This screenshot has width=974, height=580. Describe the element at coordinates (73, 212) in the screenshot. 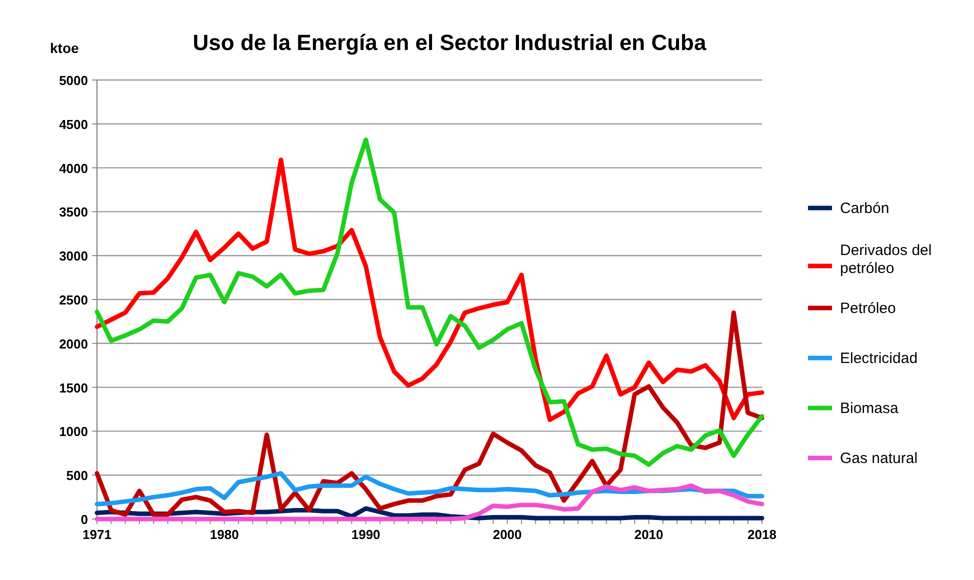

I see `y-tick-label: 3500` at that location.